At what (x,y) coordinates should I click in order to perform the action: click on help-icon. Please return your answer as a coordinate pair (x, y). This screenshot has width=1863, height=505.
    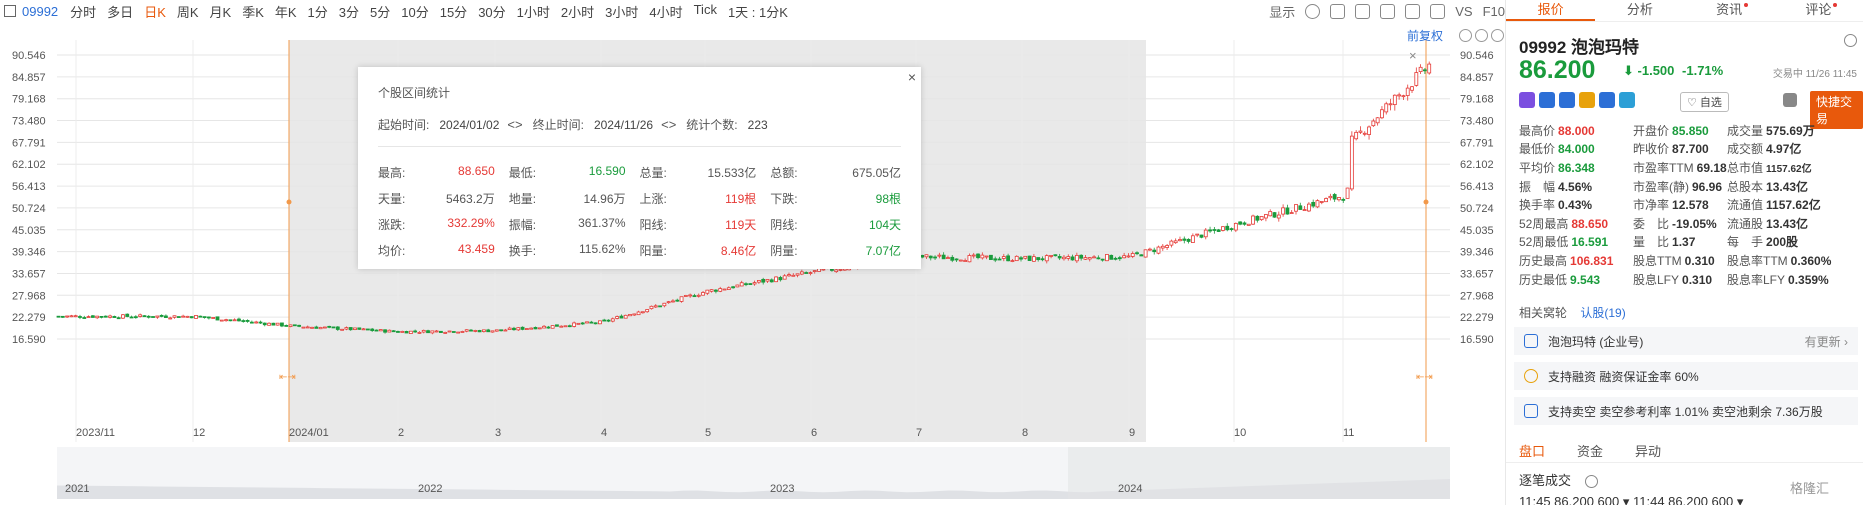
    Looking at the image, I should click on (1591, 482).